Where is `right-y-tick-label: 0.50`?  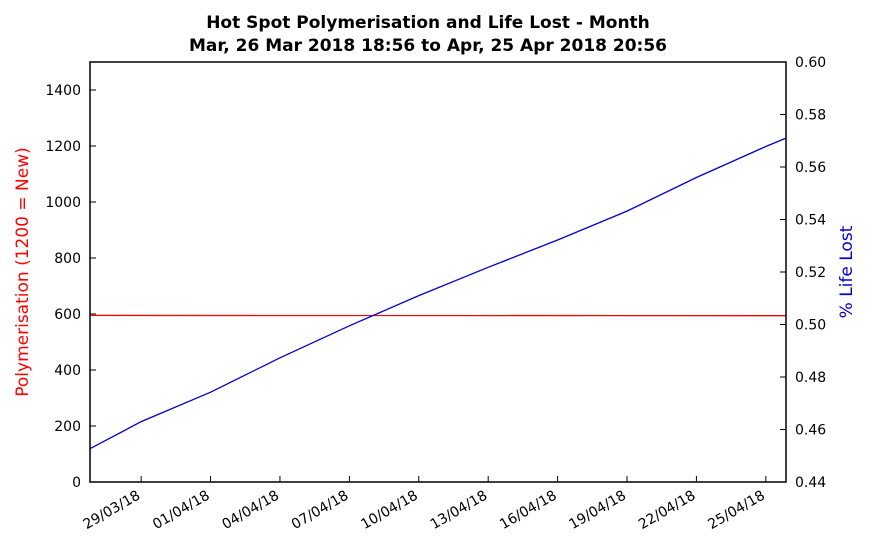 right-y-tick-label: 0.50 is located at coordinates (810, 326).